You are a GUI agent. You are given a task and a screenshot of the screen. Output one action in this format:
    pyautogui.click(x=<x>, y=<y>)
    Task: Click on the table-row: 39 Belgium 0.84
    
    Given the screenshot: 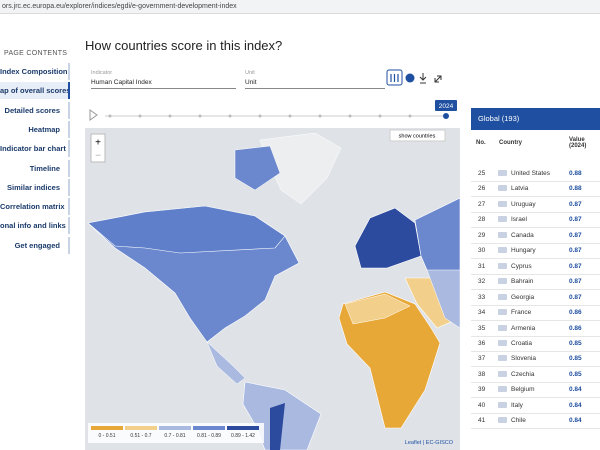 What is the action you would take?
    pyautogui.click(x=535, y=390)
    